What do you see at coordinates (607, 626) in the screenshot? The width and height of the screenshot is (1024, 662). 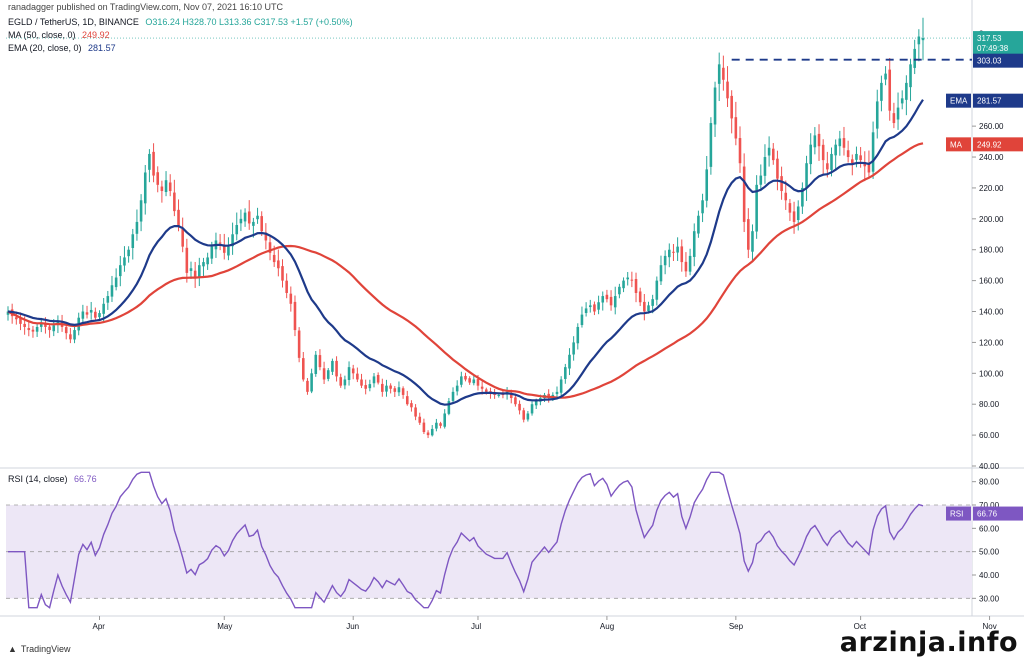 I see `time-tick-label: Aug` at bounding box center [607, 626].